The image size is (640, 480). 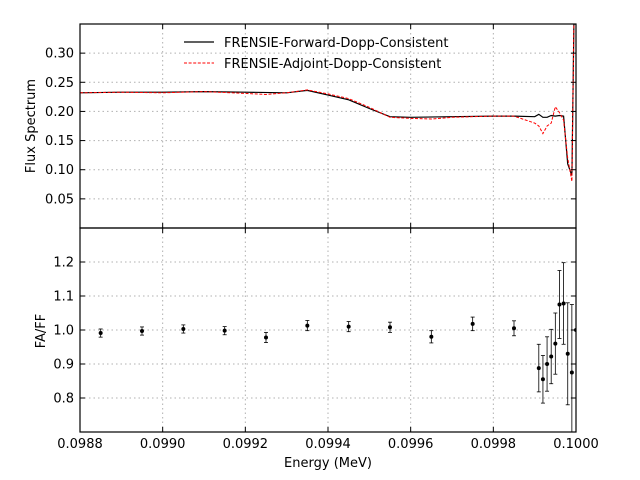 I want to click on y-tick-label: 0.8, so click(x=63, y=399).